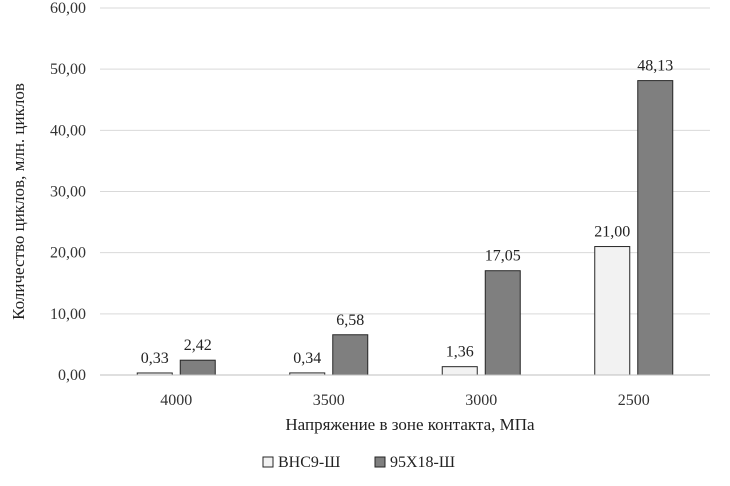  Describe the element at coordinates (68, 8) in the screenshot. I see `y-tick-label: 60,00` at that location.